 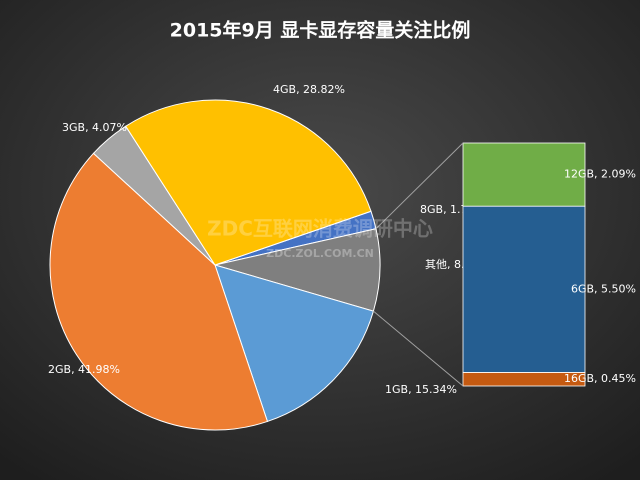 What do you see at coordinates (320, 253) in the screenshot?
I see `watermark-url: ZDC.ZOL.COM.CN` at bounding box center [320, 253].